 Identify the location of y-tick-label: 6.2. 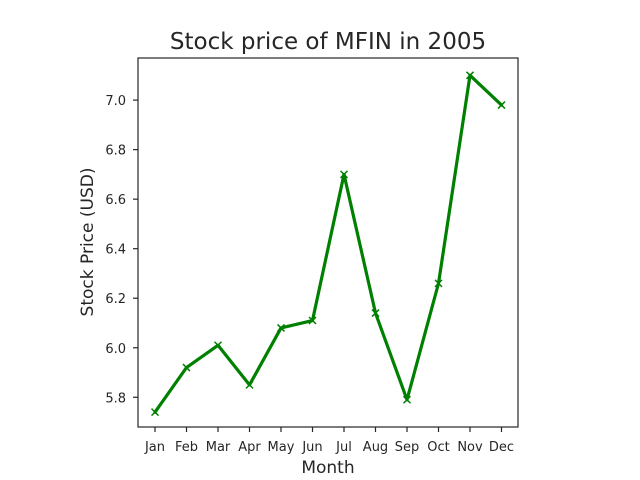
(115, 299).